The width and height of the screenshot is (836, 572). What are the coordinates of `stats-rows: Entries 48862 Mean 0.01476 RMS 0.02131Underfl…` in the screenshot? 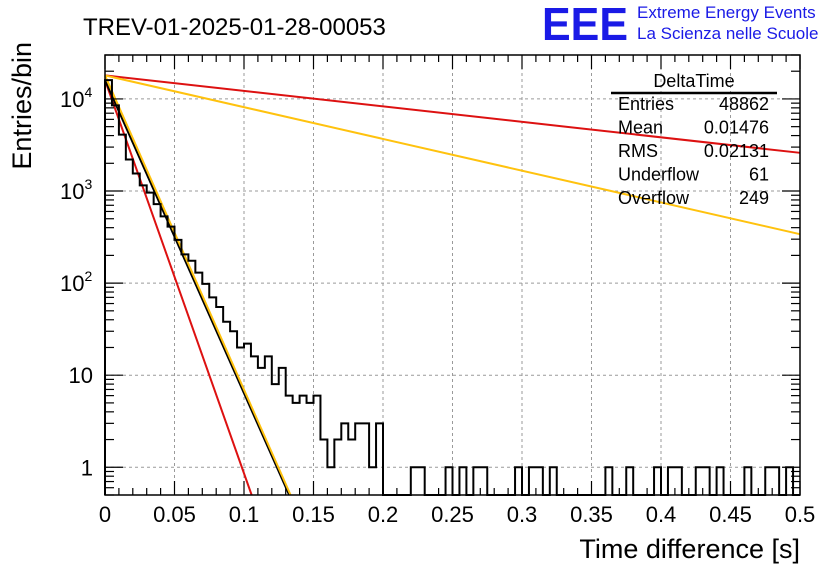 It's located at (693, 151).